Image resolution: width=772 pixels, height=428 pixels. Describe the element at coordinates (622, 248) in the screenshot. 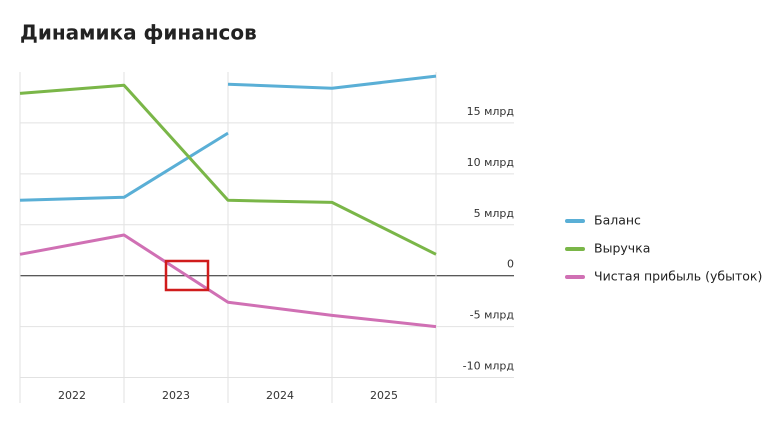

I see `legend-label: Выручка` at that location.